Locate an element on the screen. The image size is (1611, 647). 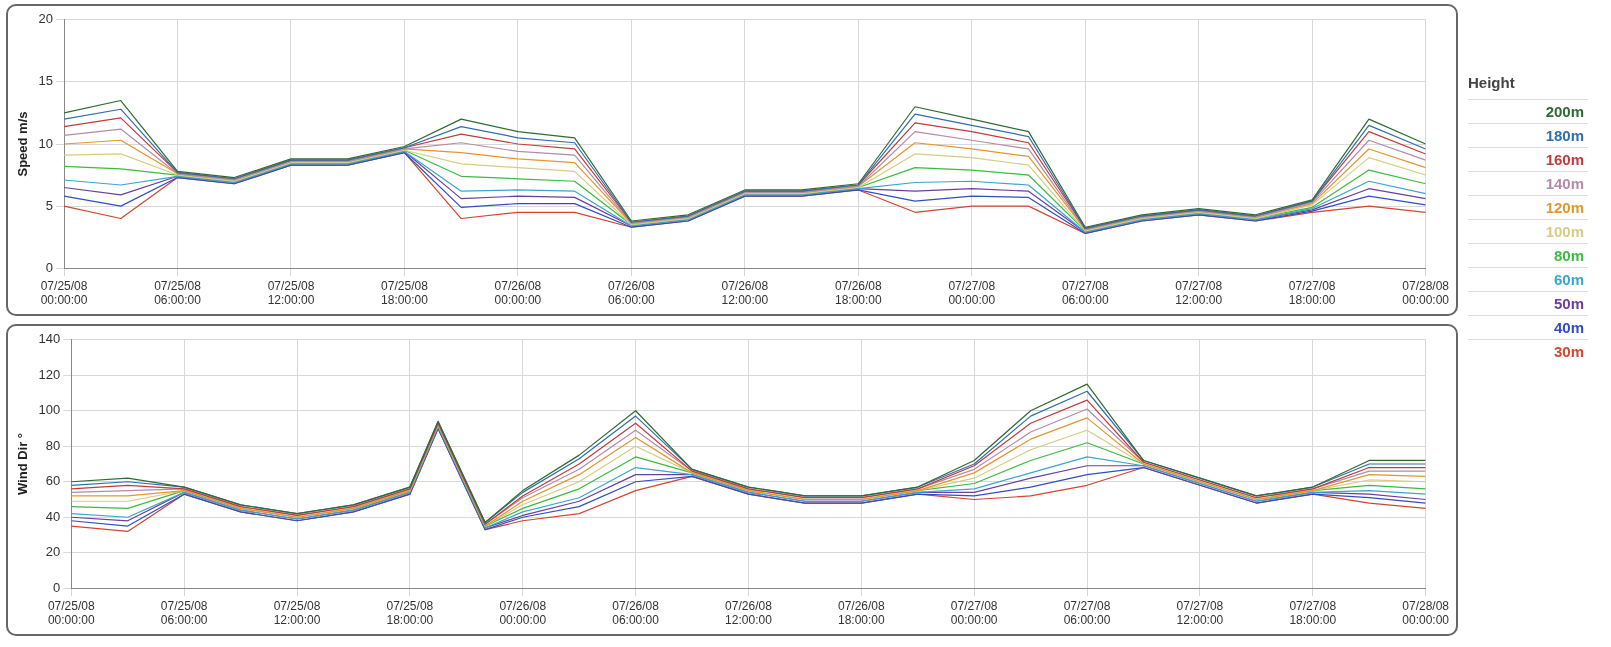
y-axis-title: Wind Dir ° is located at coordinates (23, 464).